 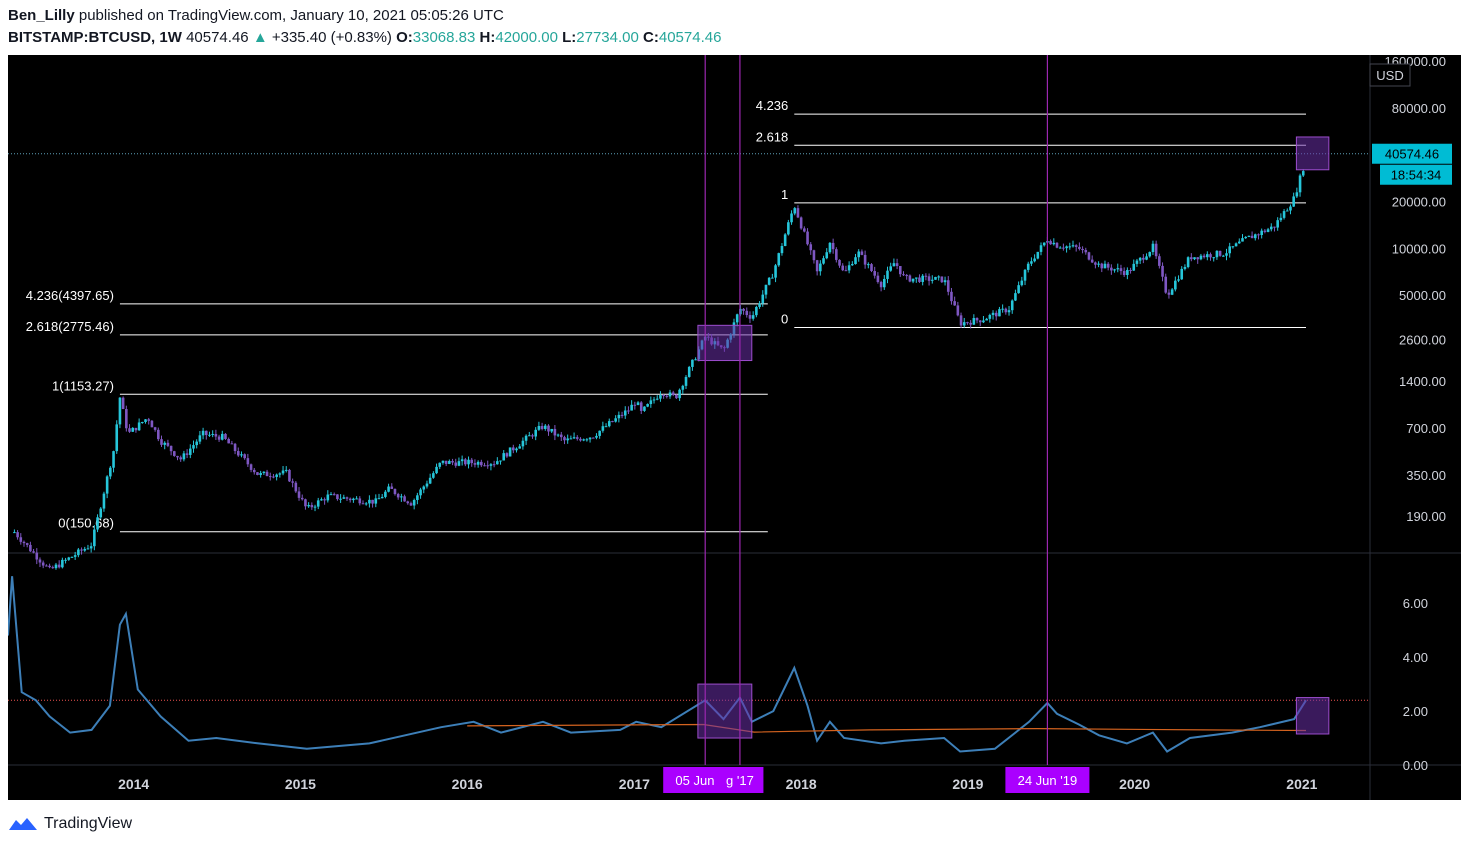 I want to click on currency-box, so click(x=1390, y=75).